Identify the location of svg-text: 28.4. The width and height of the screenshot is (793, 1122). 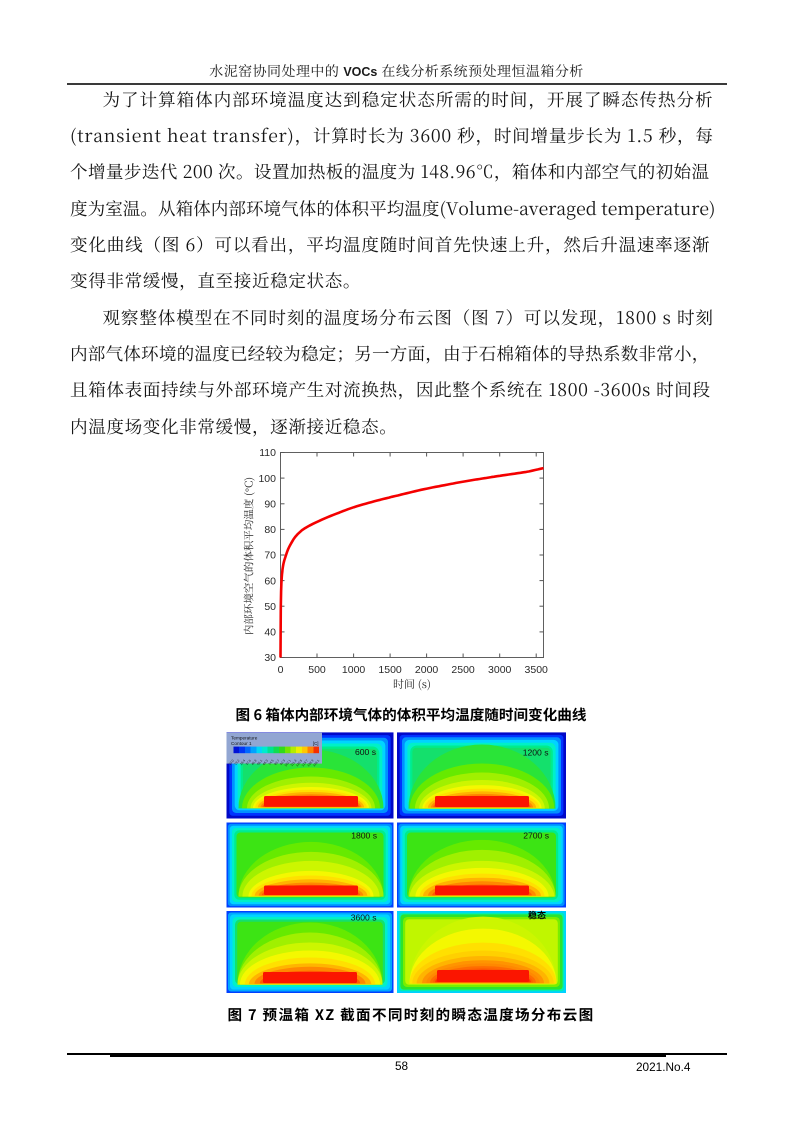
(242, 762).